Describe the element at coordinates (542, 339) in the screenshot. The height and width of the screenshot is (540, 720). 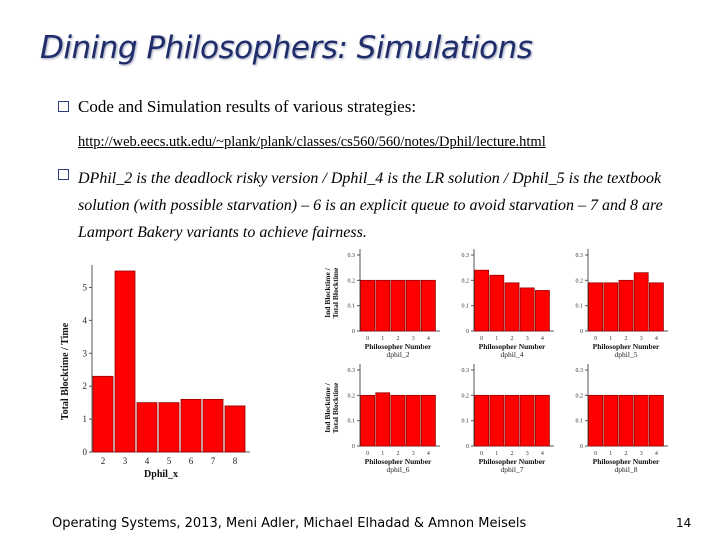
I see `chart-dphil_4-xtick-label: 4` at that location.